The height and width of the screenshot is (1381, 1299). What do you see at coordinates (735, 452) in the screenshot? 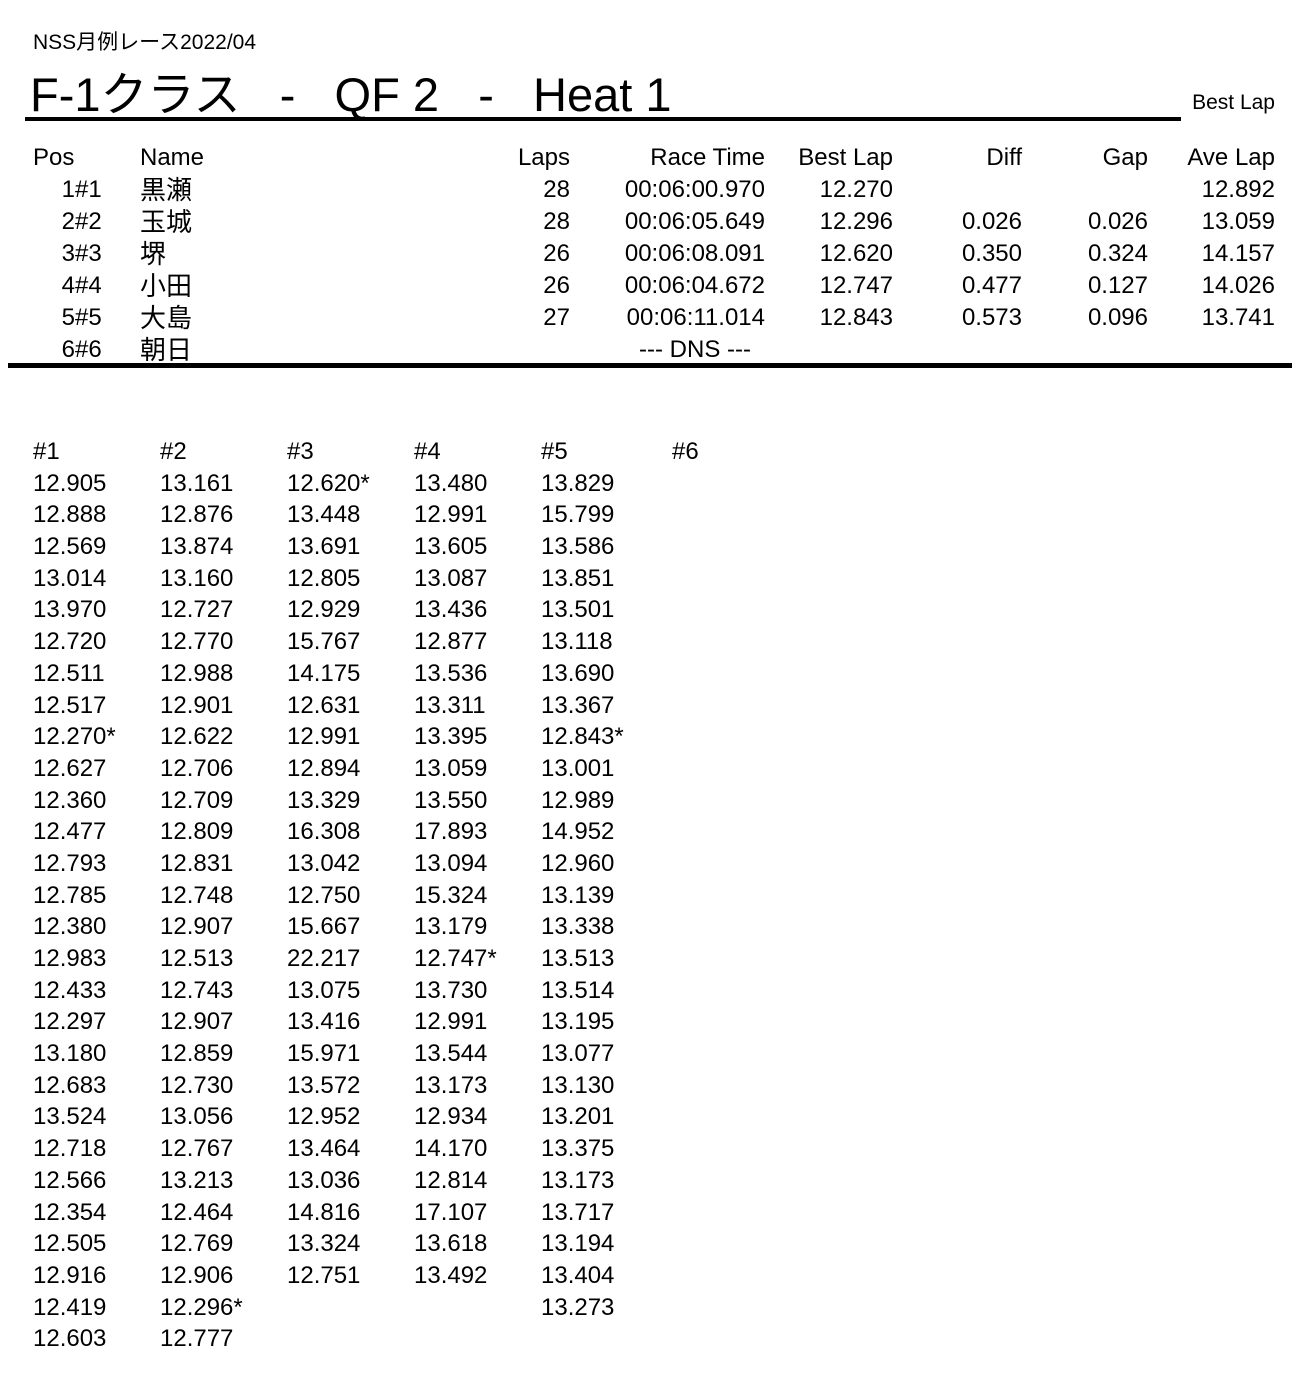
I see `lap-column-6: #6` at bounding box center [735, 452].